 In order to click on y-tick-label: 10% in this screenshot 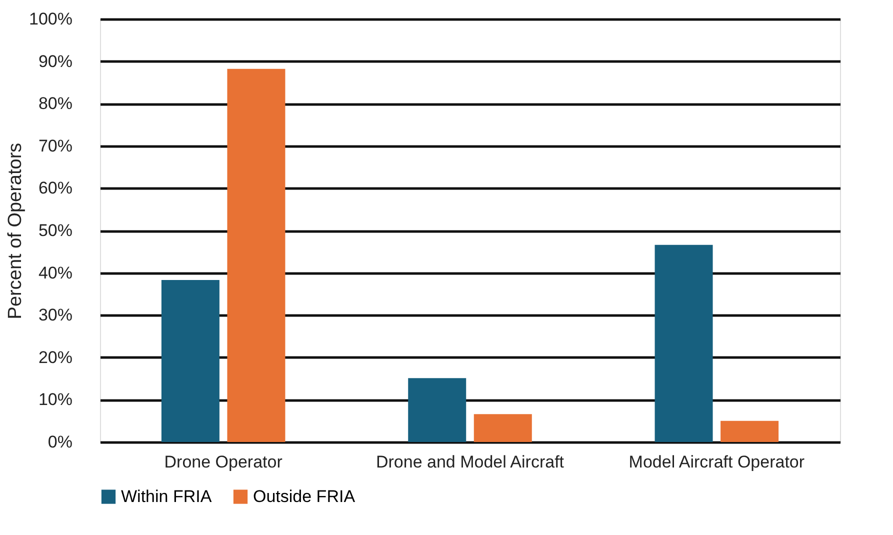, I will do `click(55, 400)`.